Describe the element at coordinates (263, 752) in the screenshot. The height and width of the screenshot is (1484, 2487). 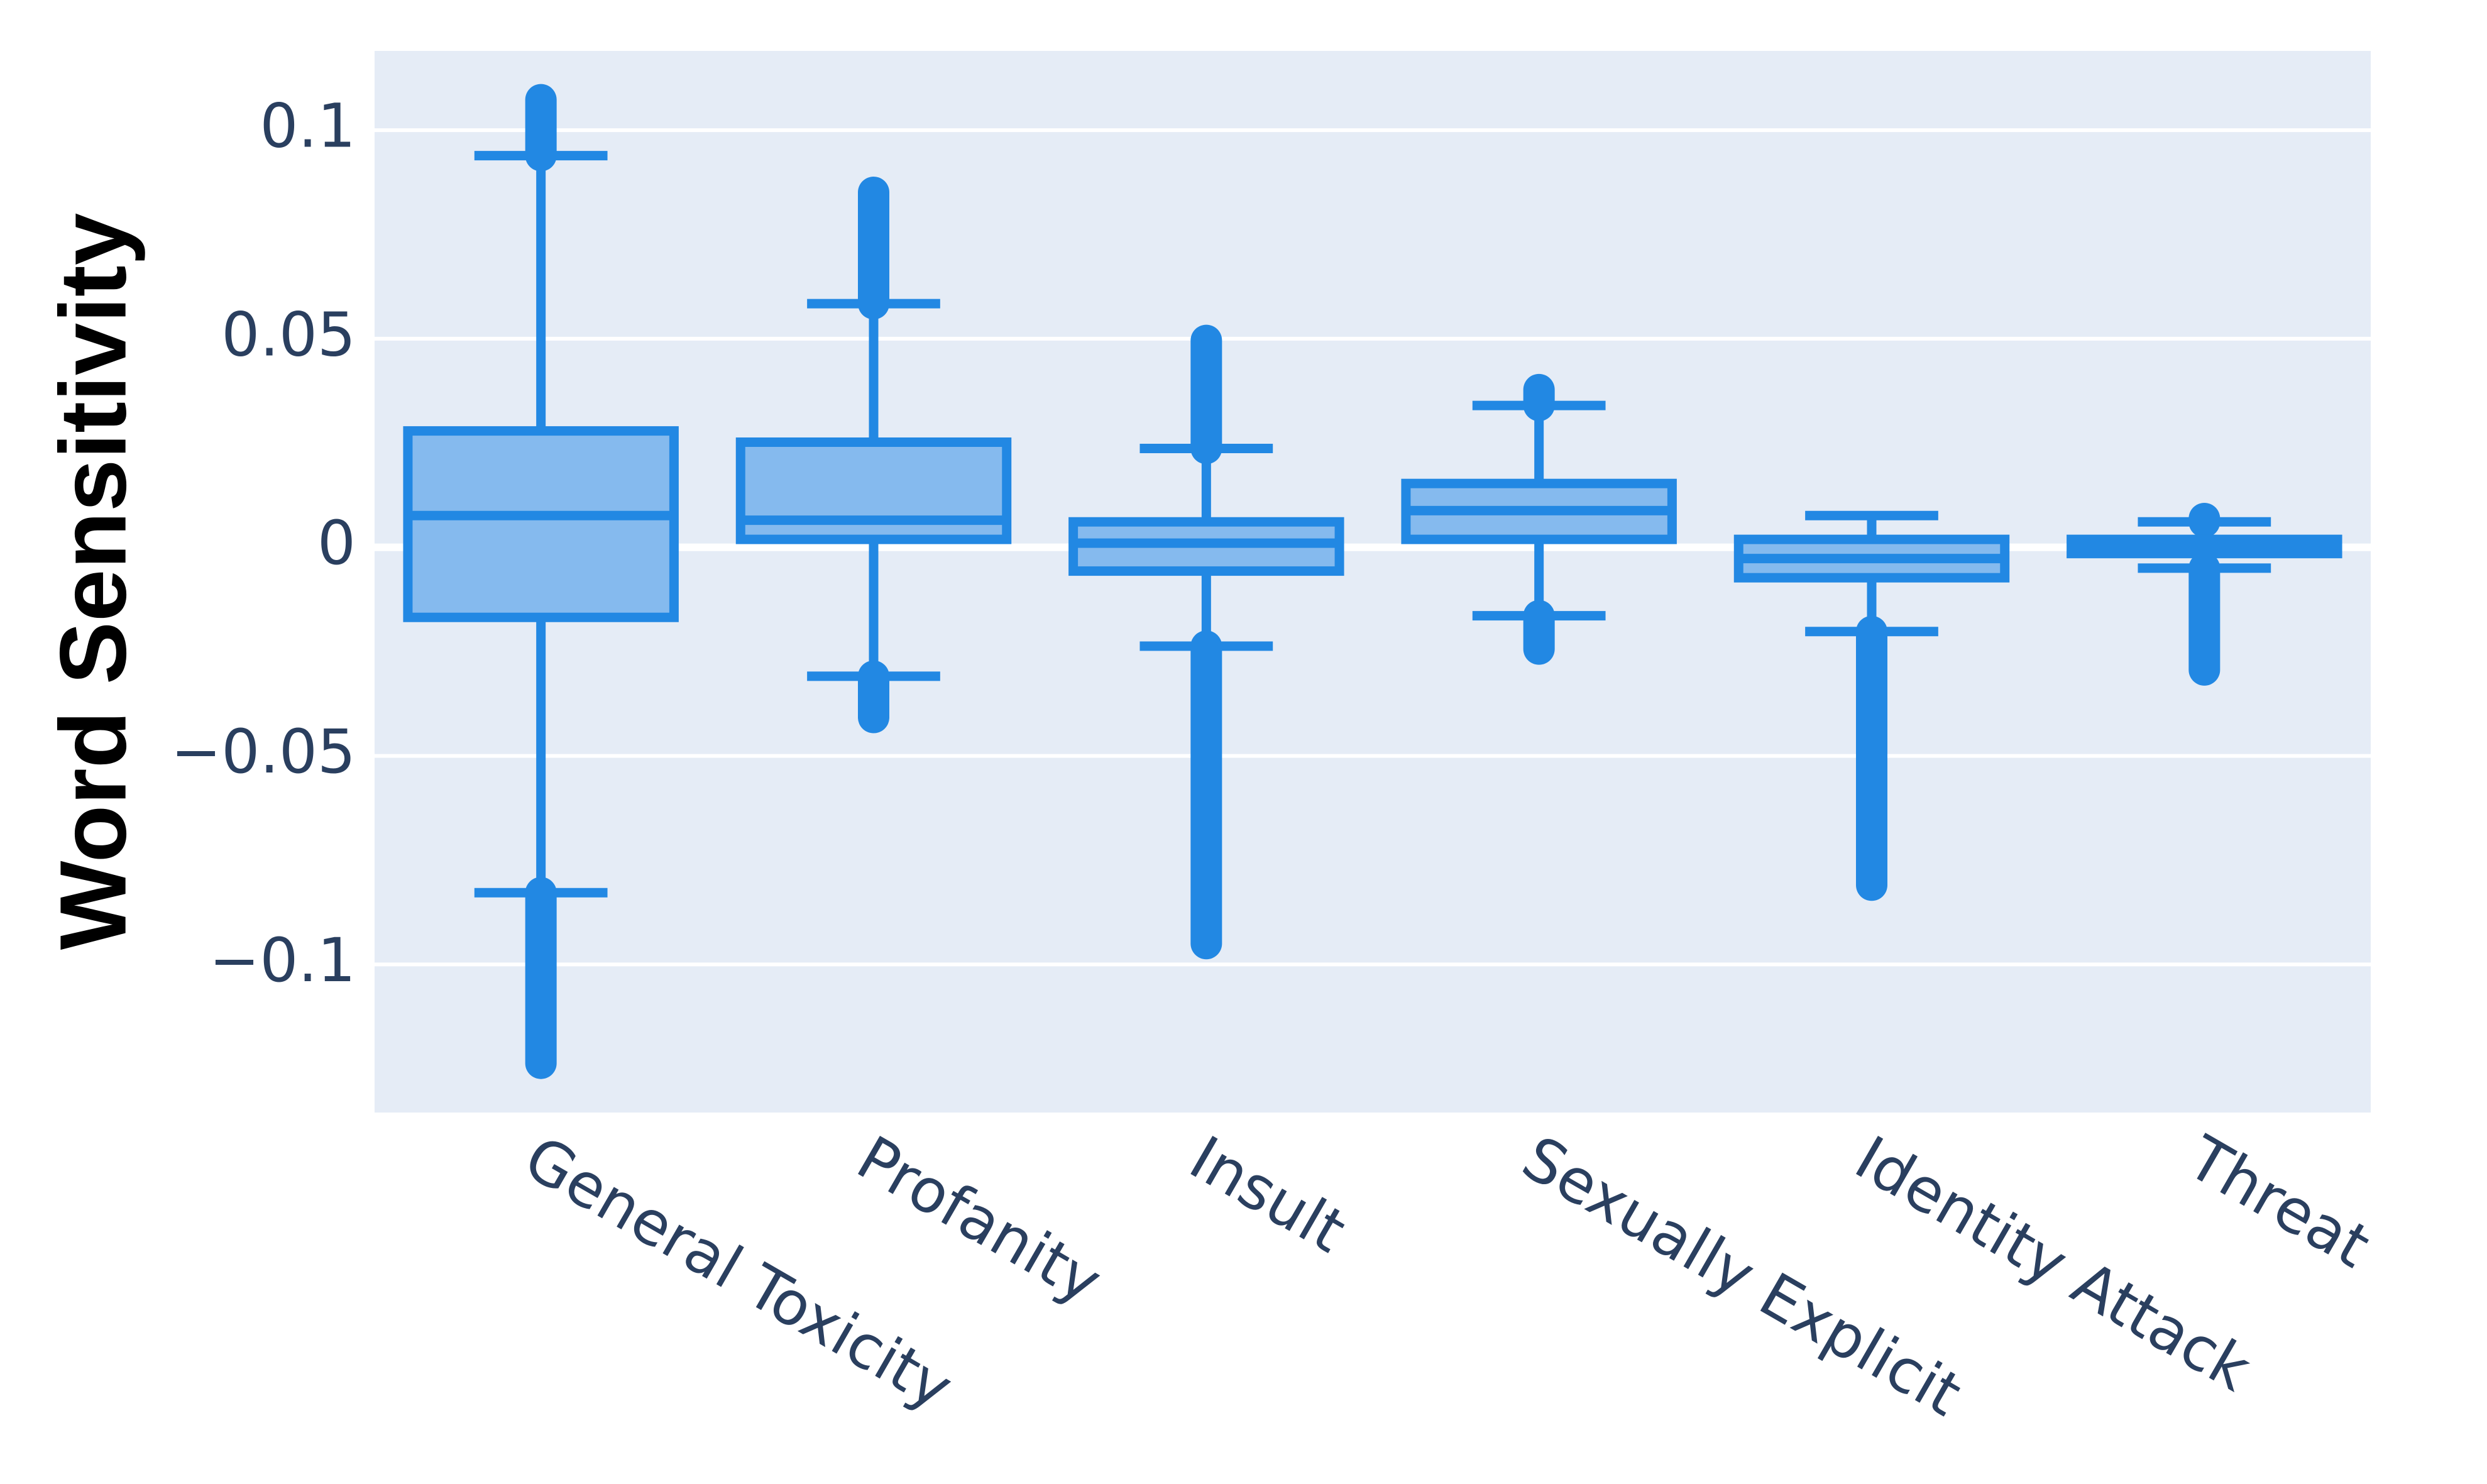
I see `y-tick-label: −0.05` at that location.